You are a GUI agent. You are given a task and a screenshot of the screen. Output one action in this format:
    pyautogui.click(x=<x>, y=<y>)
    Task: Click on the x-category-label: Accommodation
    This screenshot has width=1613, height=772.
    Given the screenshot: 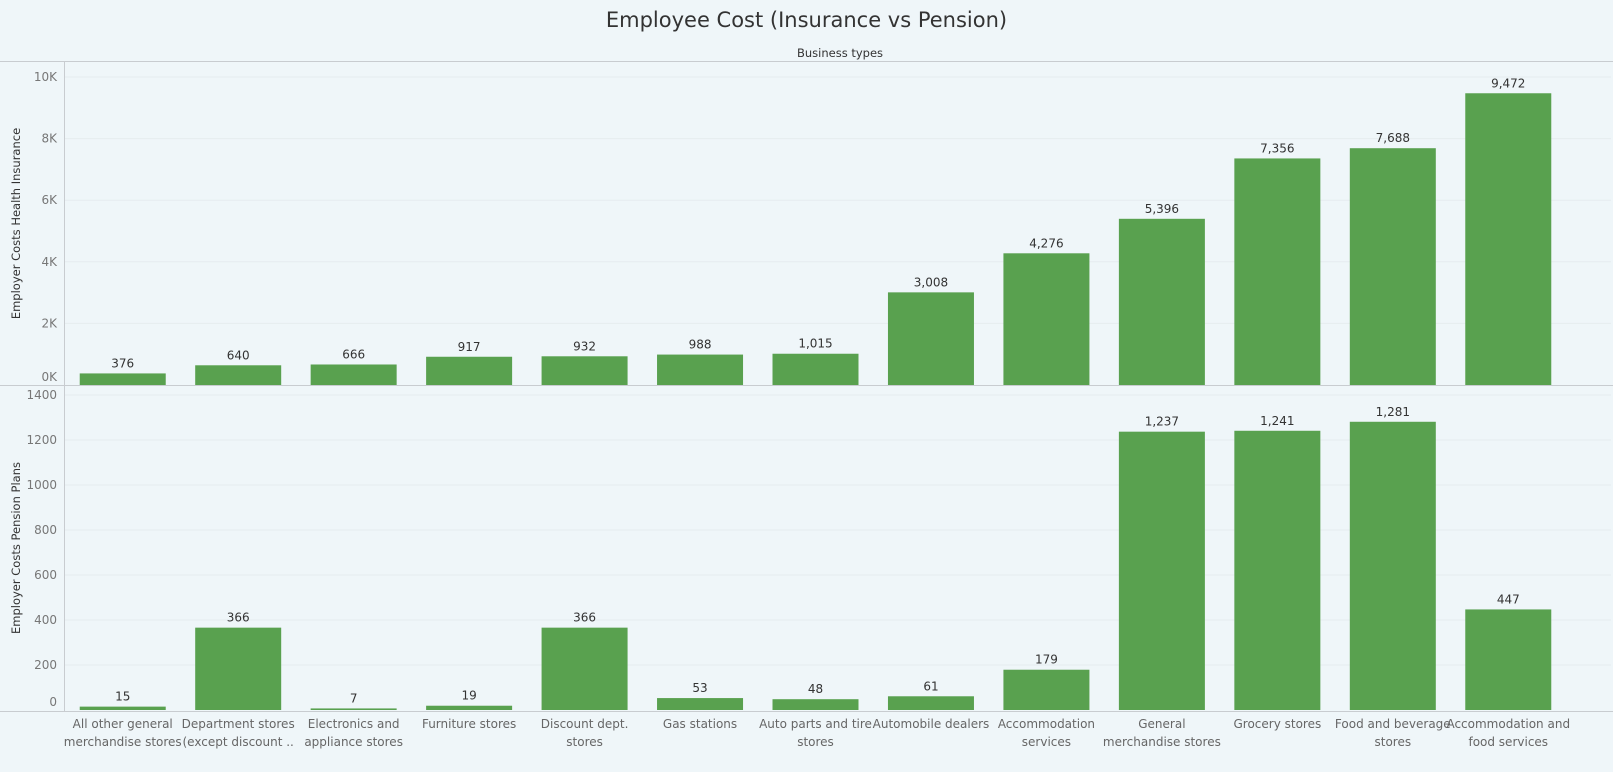 What is the action you would take?
    pyautogui.click(x=1046, y=724)
    